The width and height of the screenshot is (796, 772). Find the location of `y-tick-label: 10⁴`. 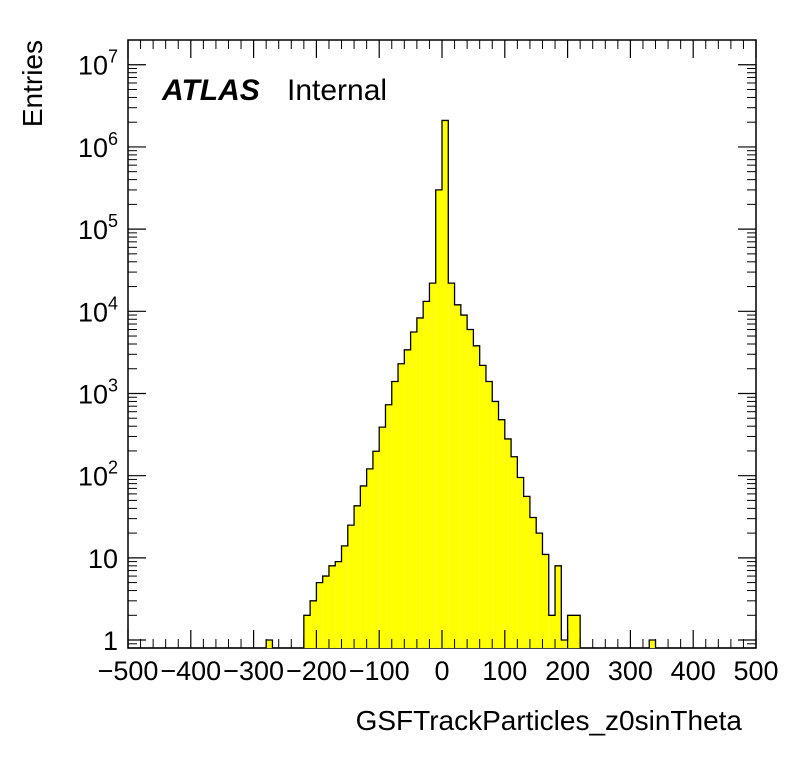

y-tick-label: 10⁴ is located at coordinates (98, 310).